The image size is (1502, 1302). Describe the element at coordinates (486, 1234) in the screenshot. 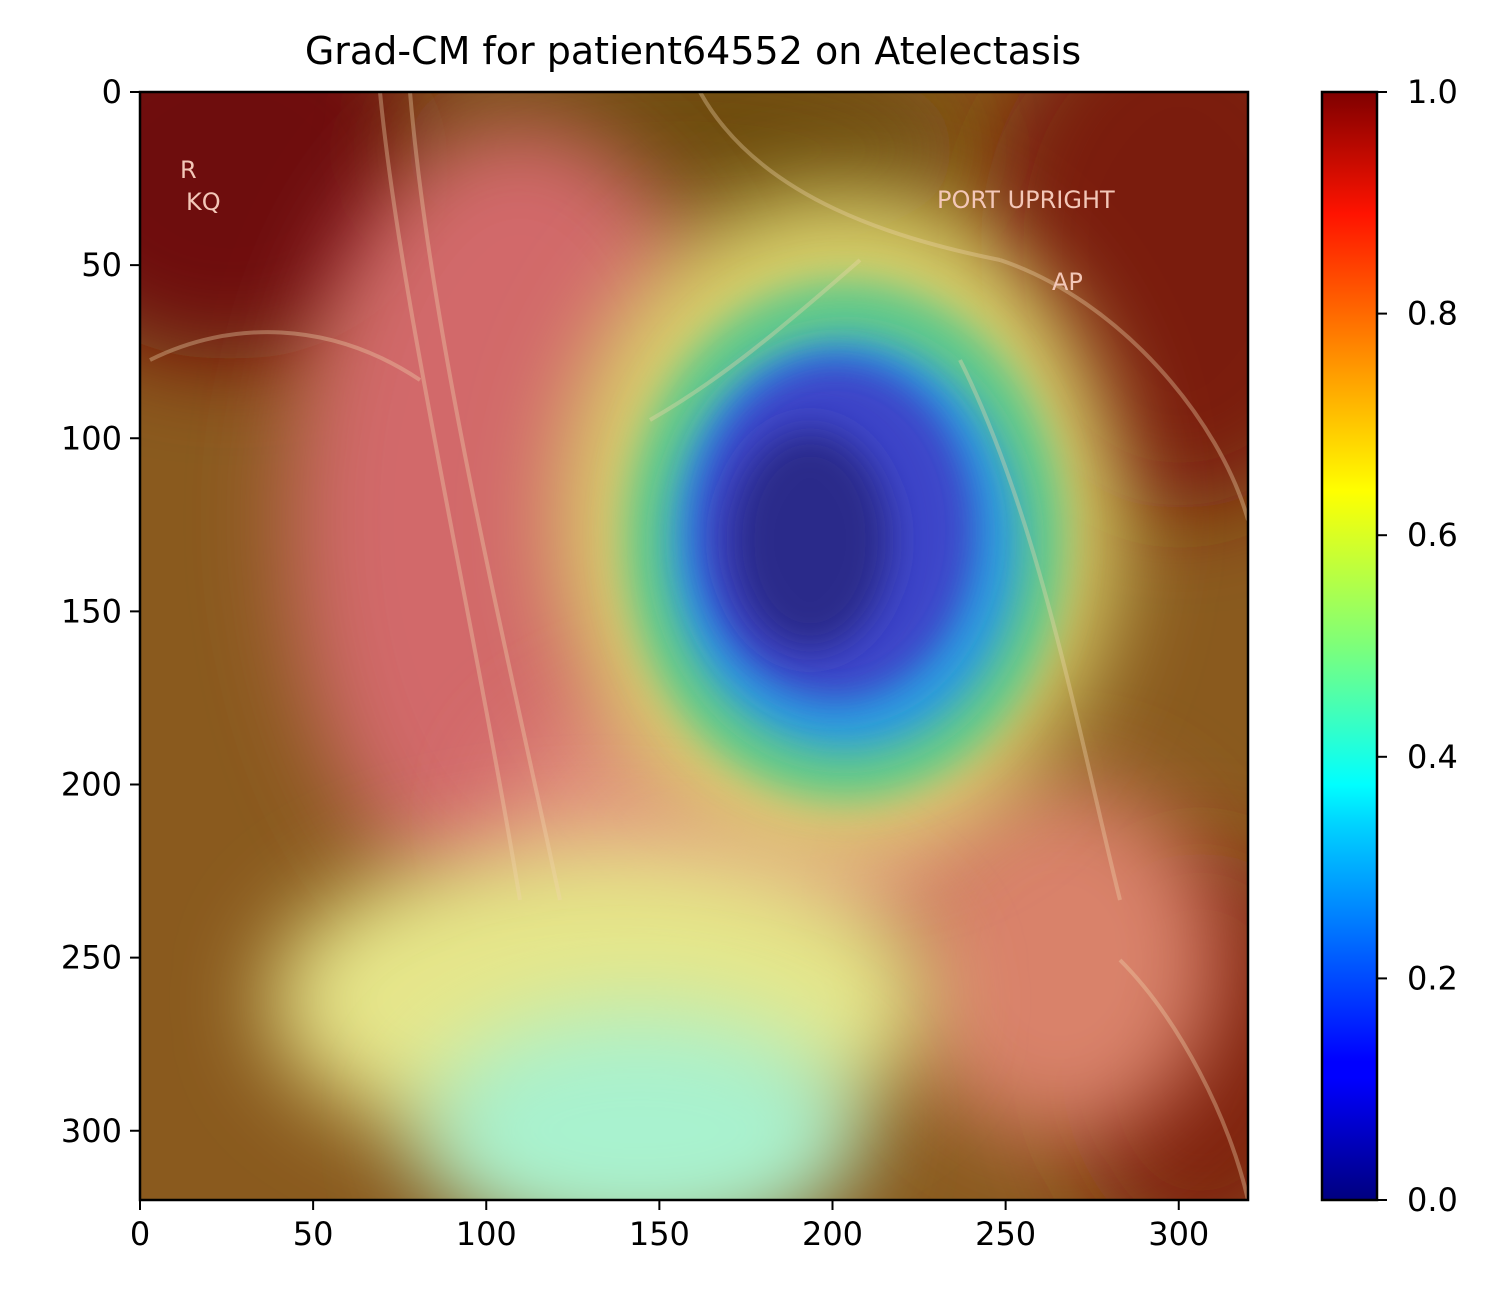

I see `x-tick-label: 100` at that location.